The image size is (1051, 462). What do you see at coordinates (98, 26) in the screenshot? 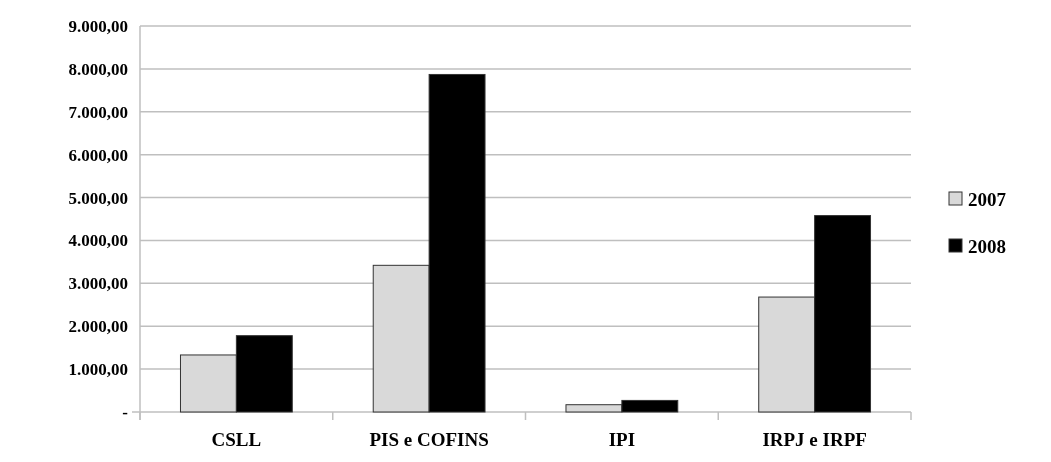
I see `y-tick-label: 9.000,00` at bounding box center [98, 26].